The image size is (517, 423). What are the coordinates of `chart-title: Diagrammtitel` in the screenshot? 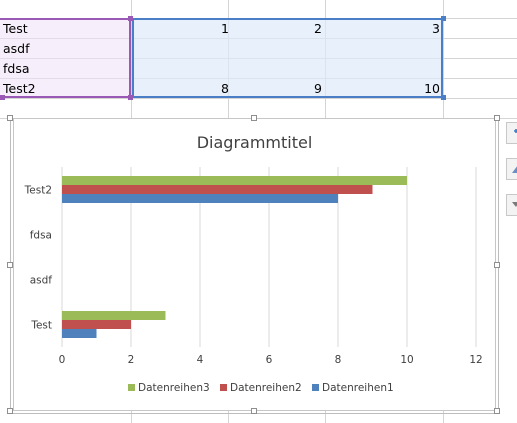 It's located at (254, 142).